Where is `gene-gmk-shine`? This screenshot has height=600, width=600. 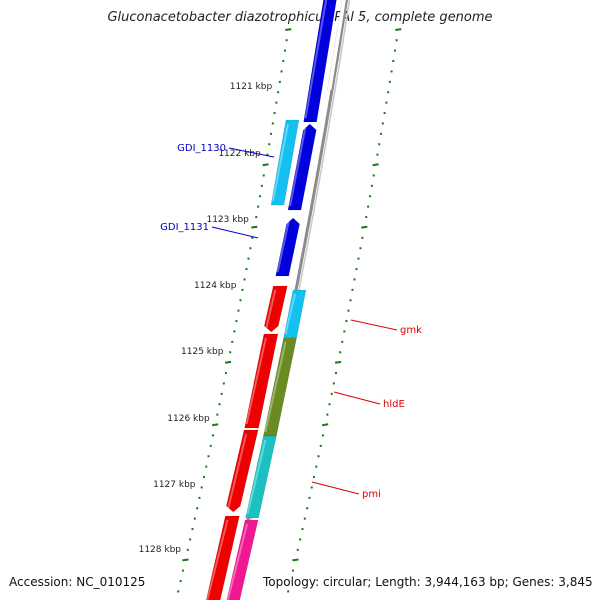
gene-gmk-shine is located at coordinates (290, 314).